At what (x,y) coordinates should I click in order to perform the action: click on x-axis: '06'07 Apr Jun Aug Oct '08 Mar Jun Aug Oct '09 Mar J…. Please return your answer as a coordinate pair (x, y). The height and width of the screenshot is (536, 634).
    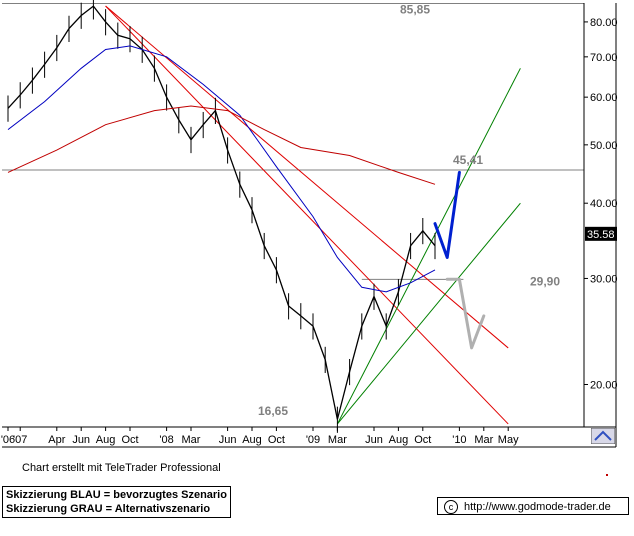
    Looking at the image, I should click on (260, 436).